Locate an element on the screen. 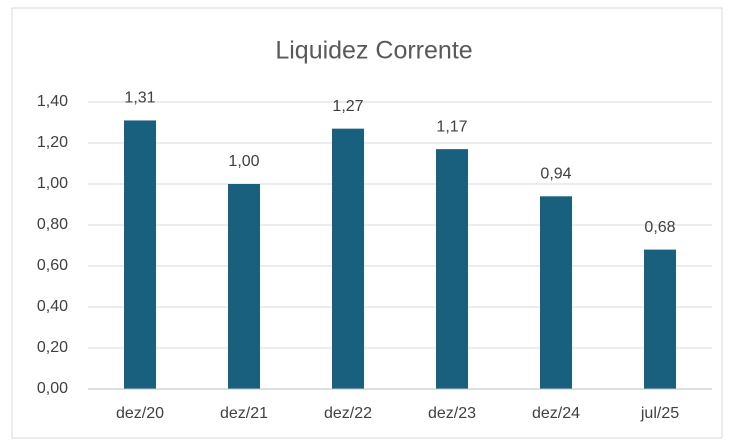 The image size is (734, 441). y-tick-label: 0,20 is located at coordinates (52, 347).